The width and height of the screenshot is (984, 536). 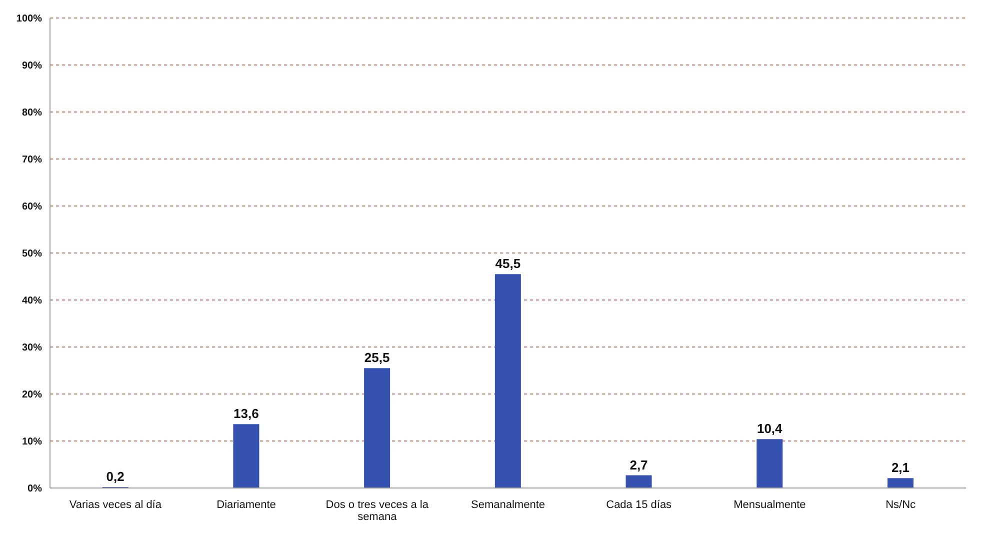 I want to click on y-tick-label: 40%, so click(x=32, y=301).